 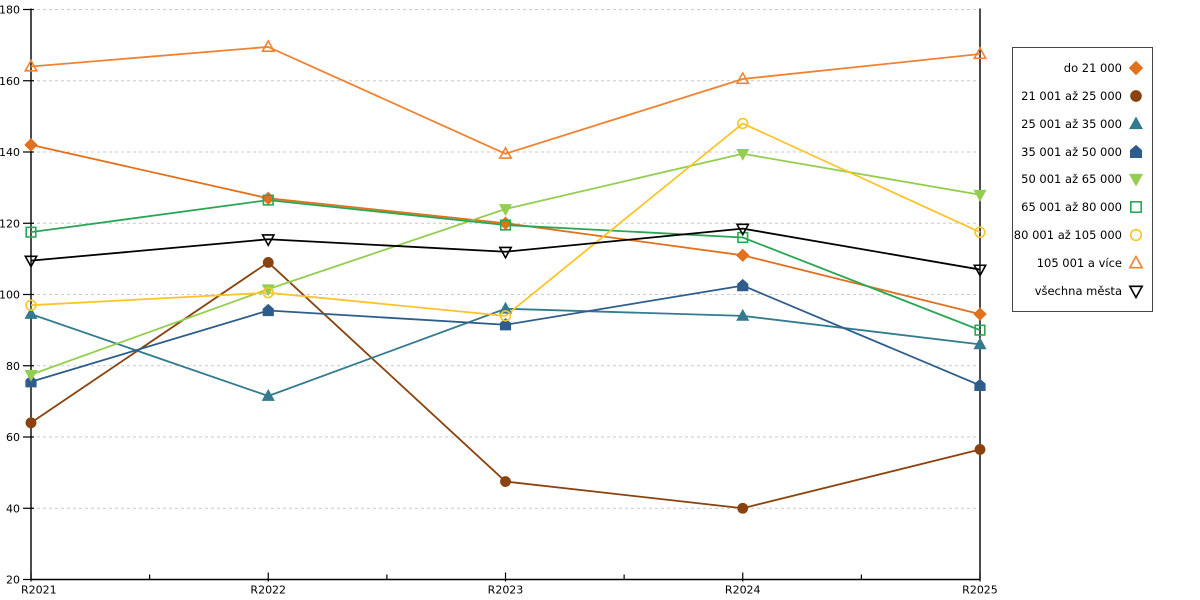 What do you see at coordinates (10, 295) in the screenshot?
I see `y-tick-label-100: 100` at bounding box center [10, 295].